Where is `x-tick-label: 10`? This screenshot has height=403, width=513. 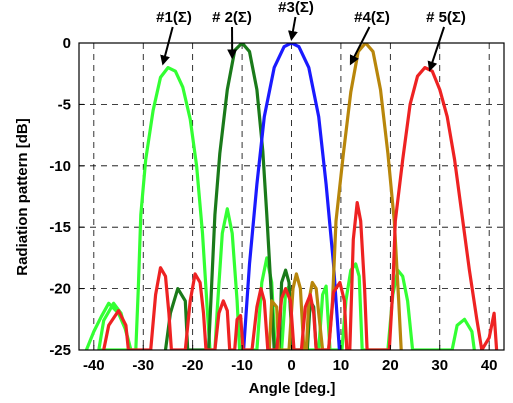 x-tick-label: 10 is located at coordinates (341, 365).